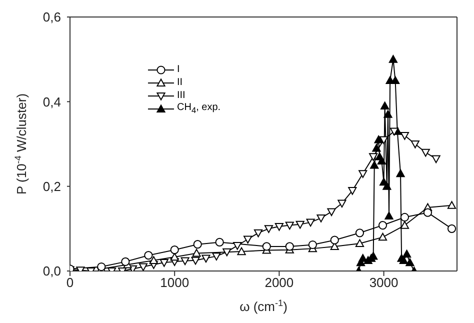 This screenshot has width=474, height=323. What do you see at coordinates (383, 282) in the screenshot?
I see `x-tick-label: 3000` at bounding box center [383, 282].